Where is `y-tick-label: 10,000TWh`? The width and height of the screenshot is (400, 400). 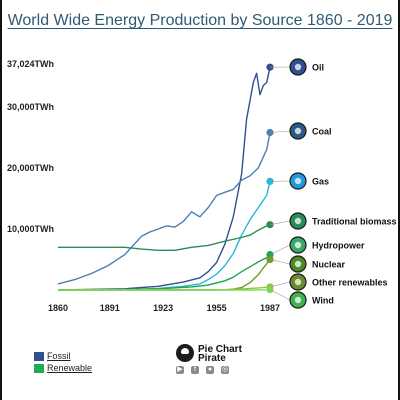 y-tick-label: 10,000TWh is located at coordinates (30, 229).